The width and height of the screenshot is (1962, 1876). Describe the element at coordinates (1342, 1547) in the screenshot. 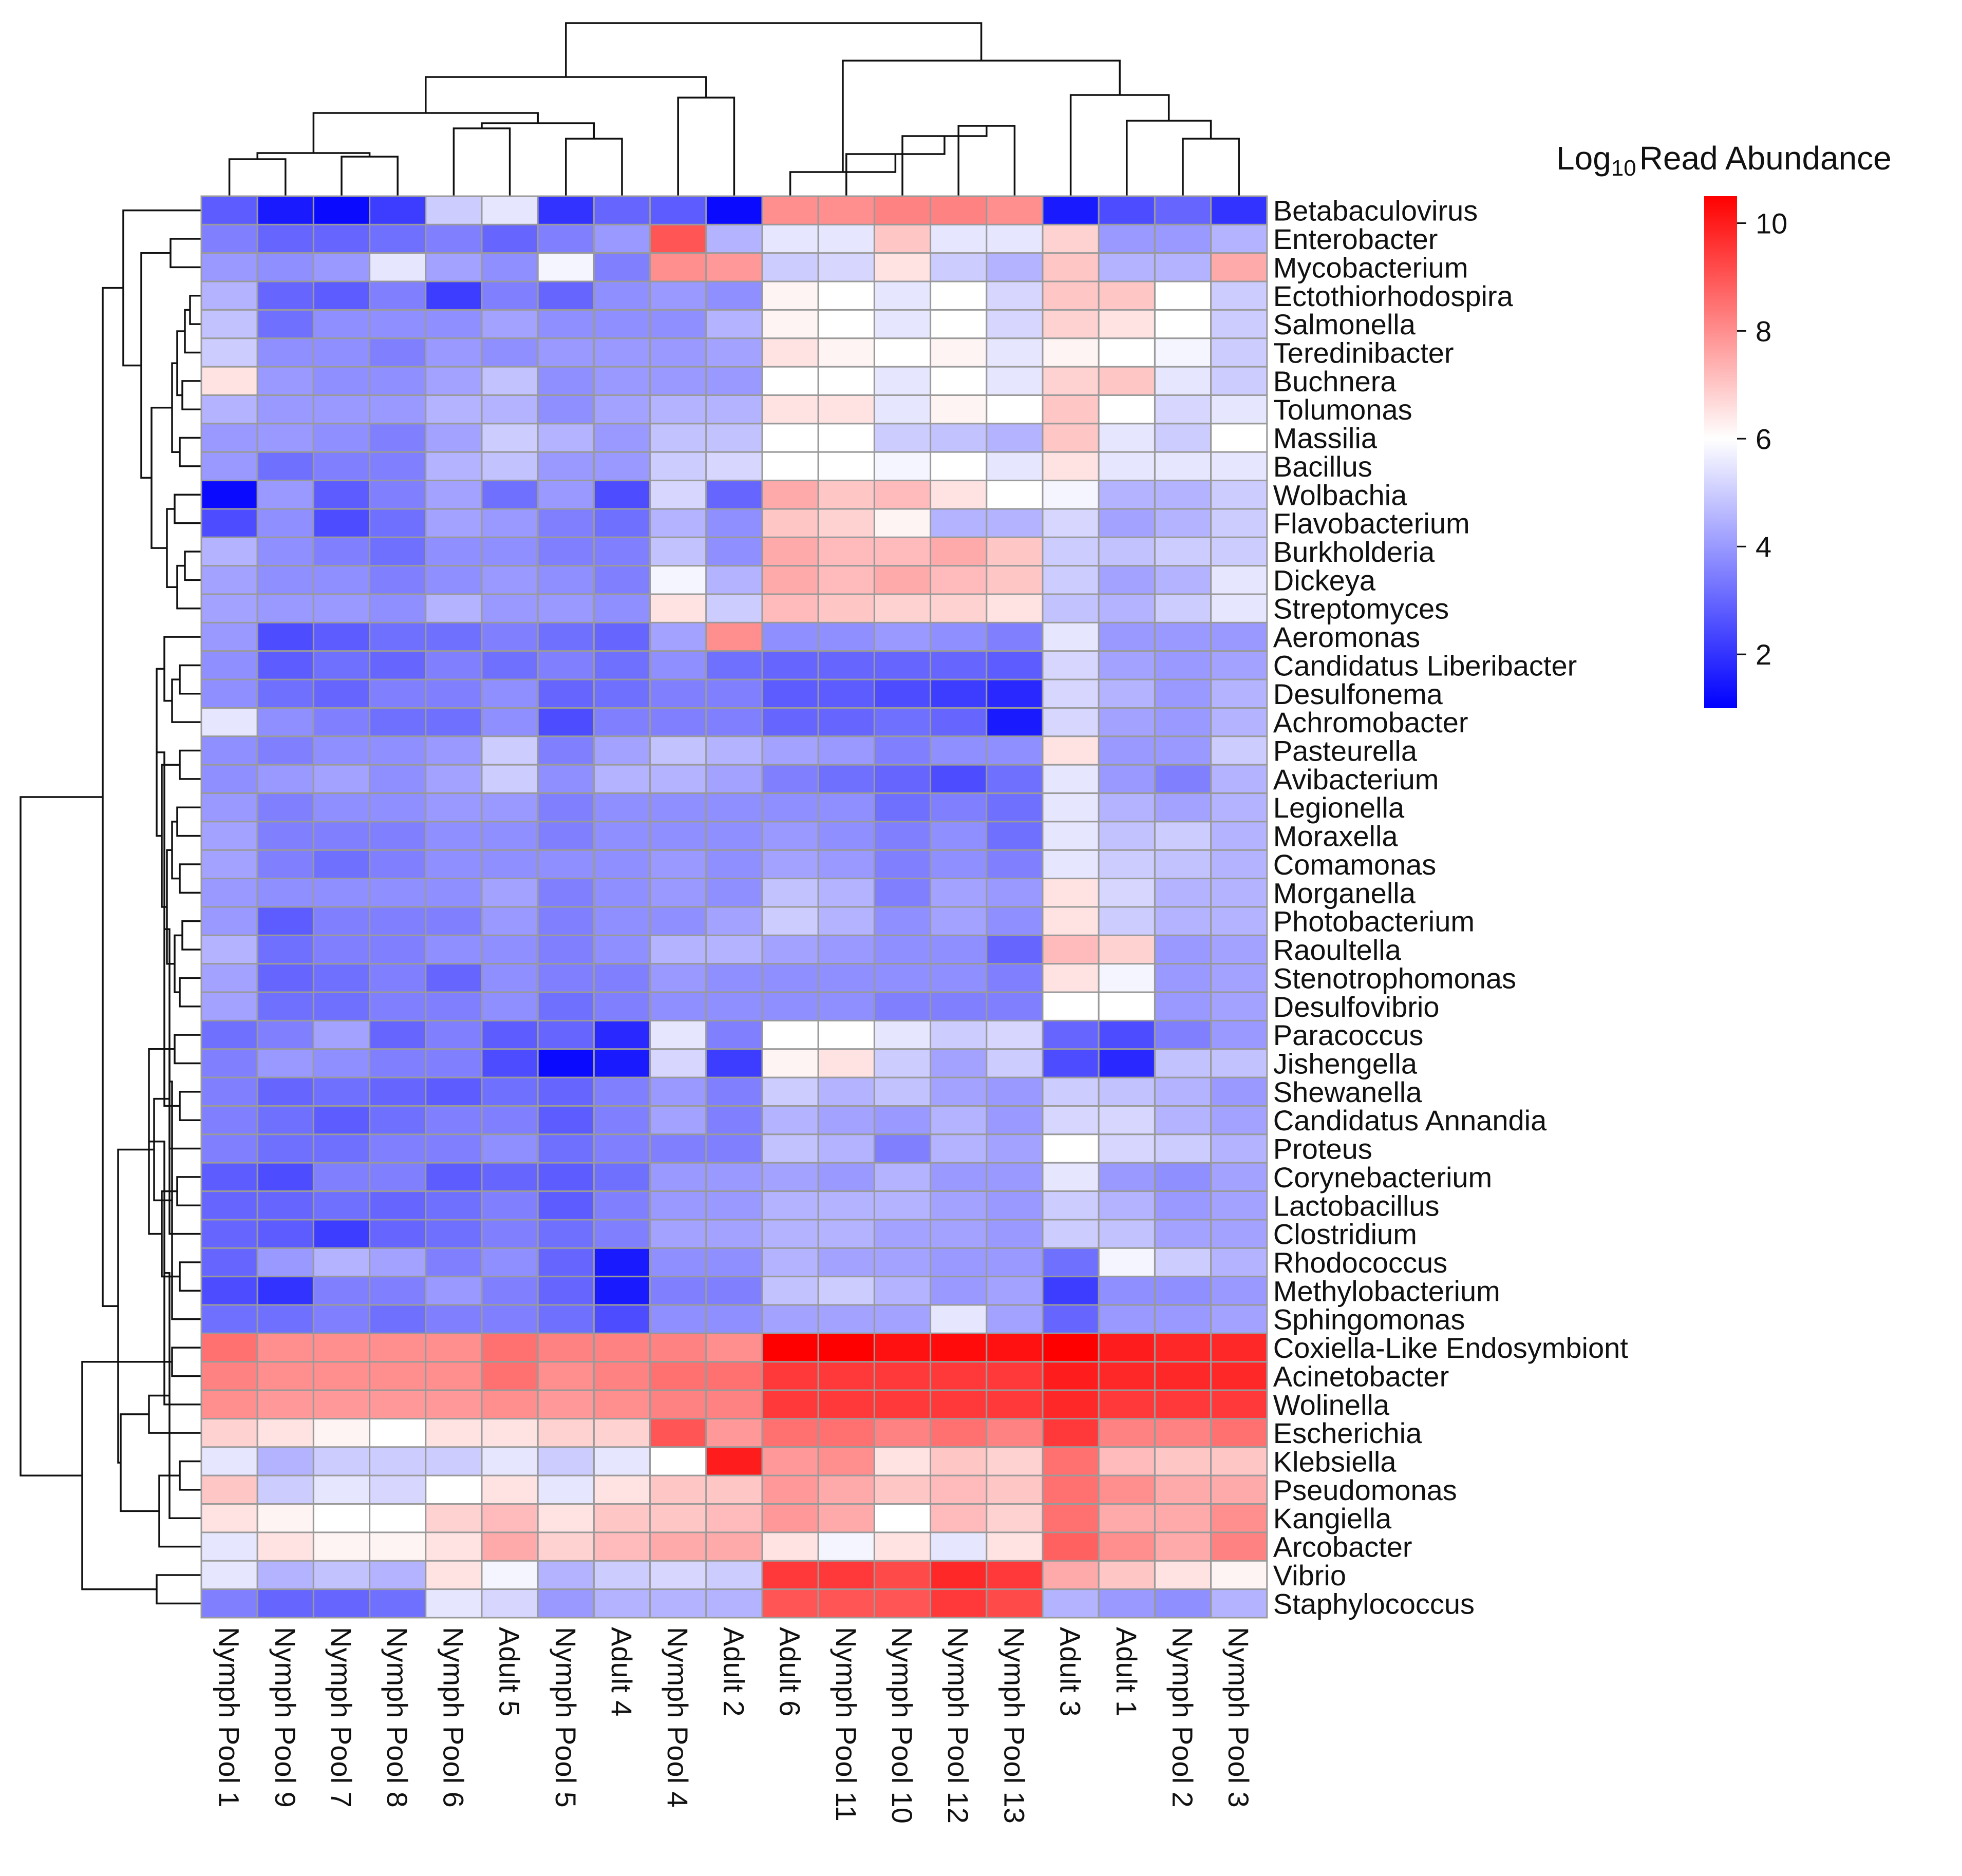

I see `row-label: Arcobacter` at that location.